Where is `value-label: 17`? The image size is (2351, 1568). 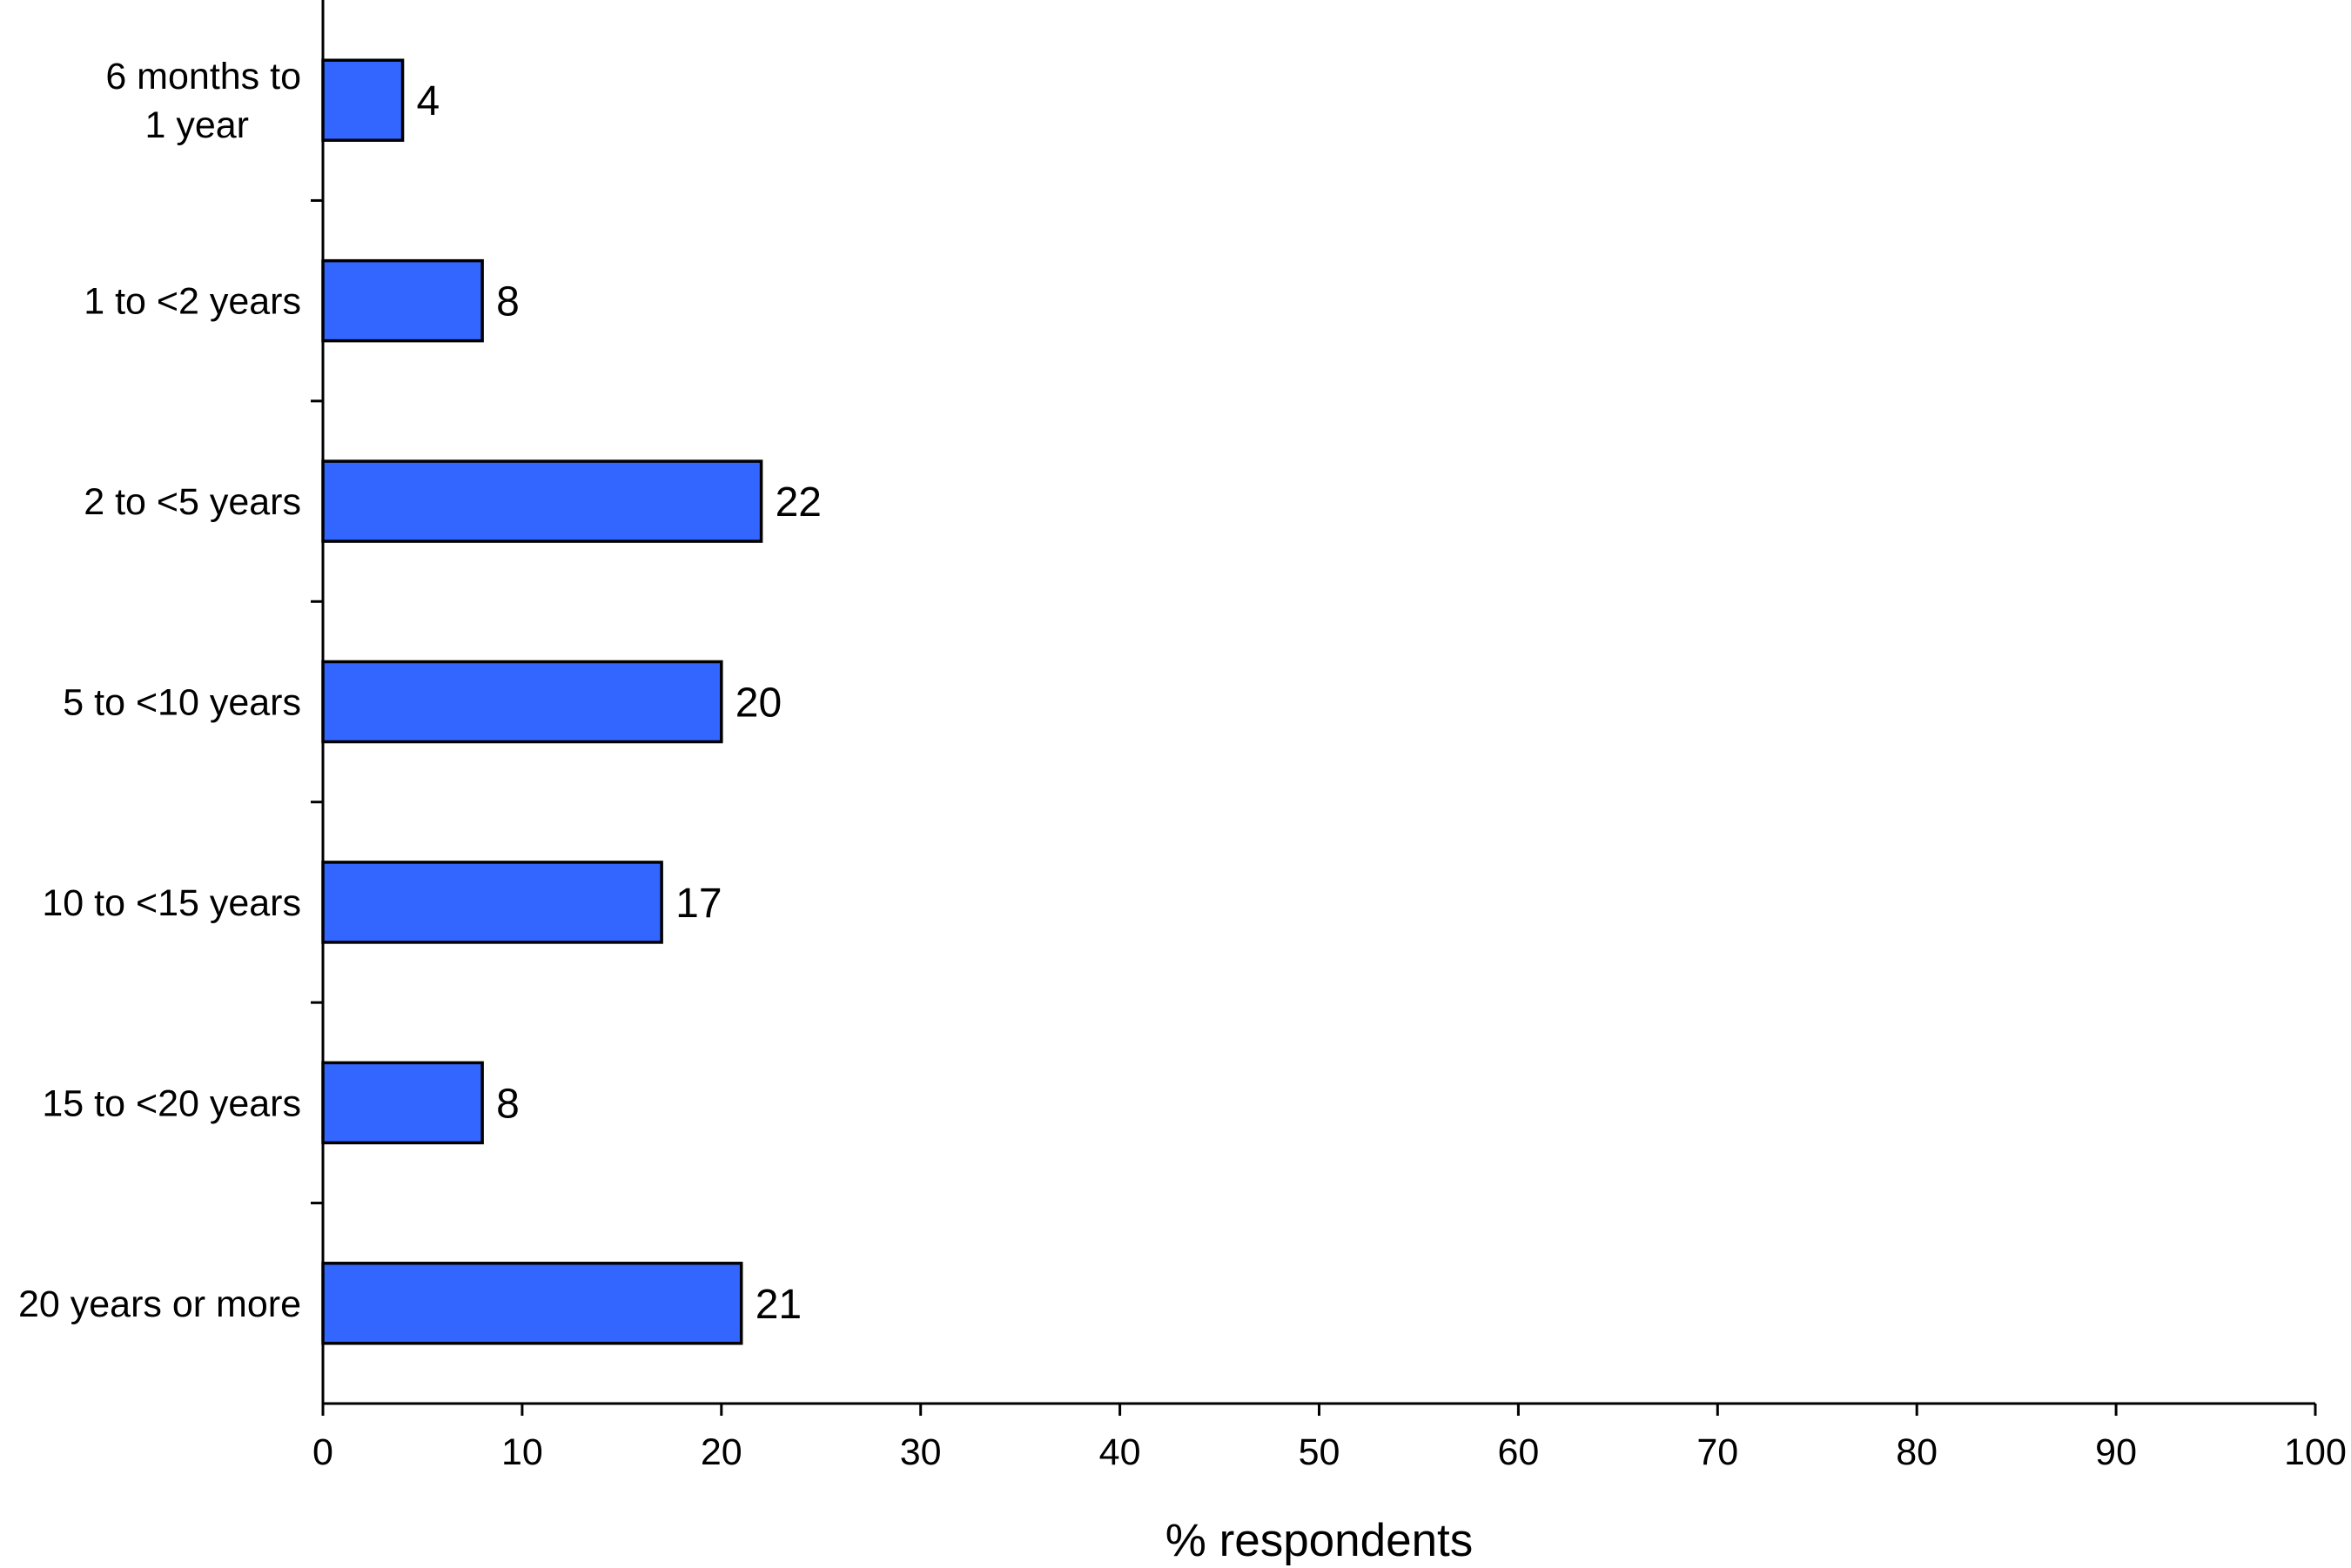 value-label: 17 is located at coordinates (698, 904).